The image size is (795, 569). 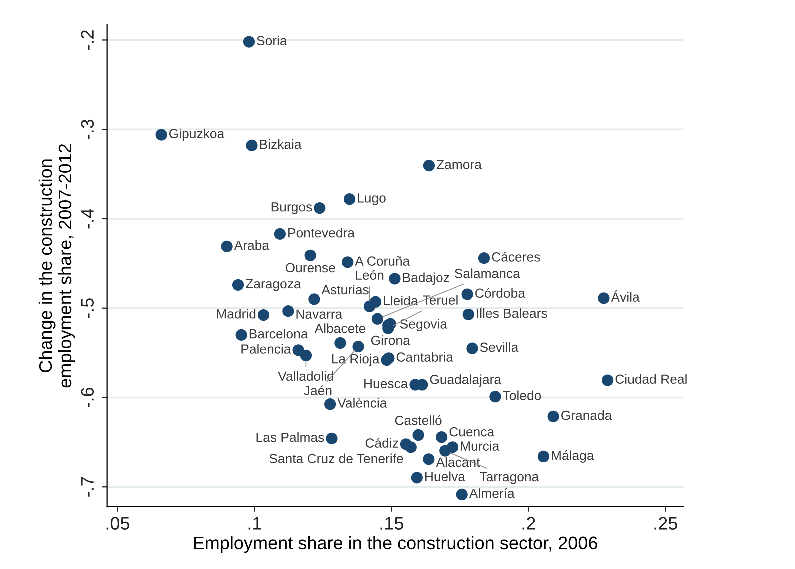 I want to click on x-tick-label: .25, so click(x=666, y=523).